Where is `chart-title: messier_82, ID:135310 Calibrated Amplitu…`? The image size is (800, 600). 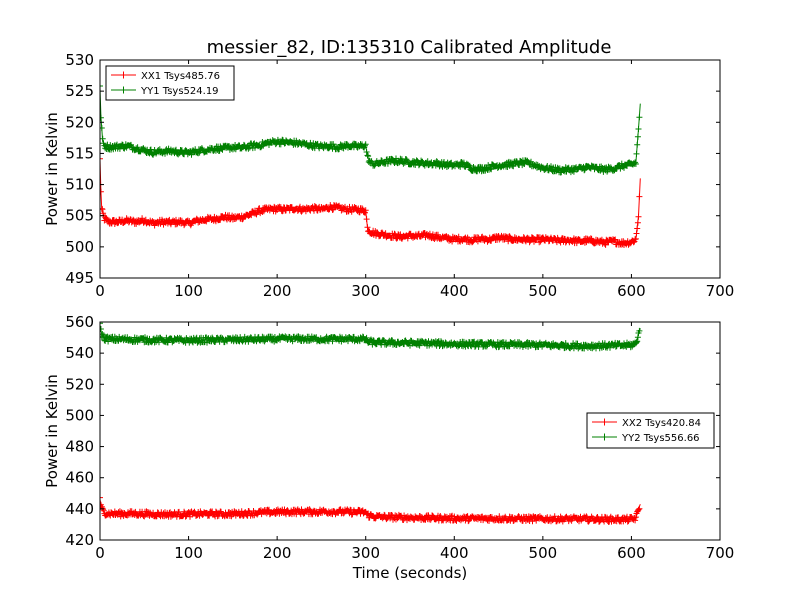
chart-title: messier_82, ID:135310 Calibrated Amplitu… is located at coordinates (409, 47).